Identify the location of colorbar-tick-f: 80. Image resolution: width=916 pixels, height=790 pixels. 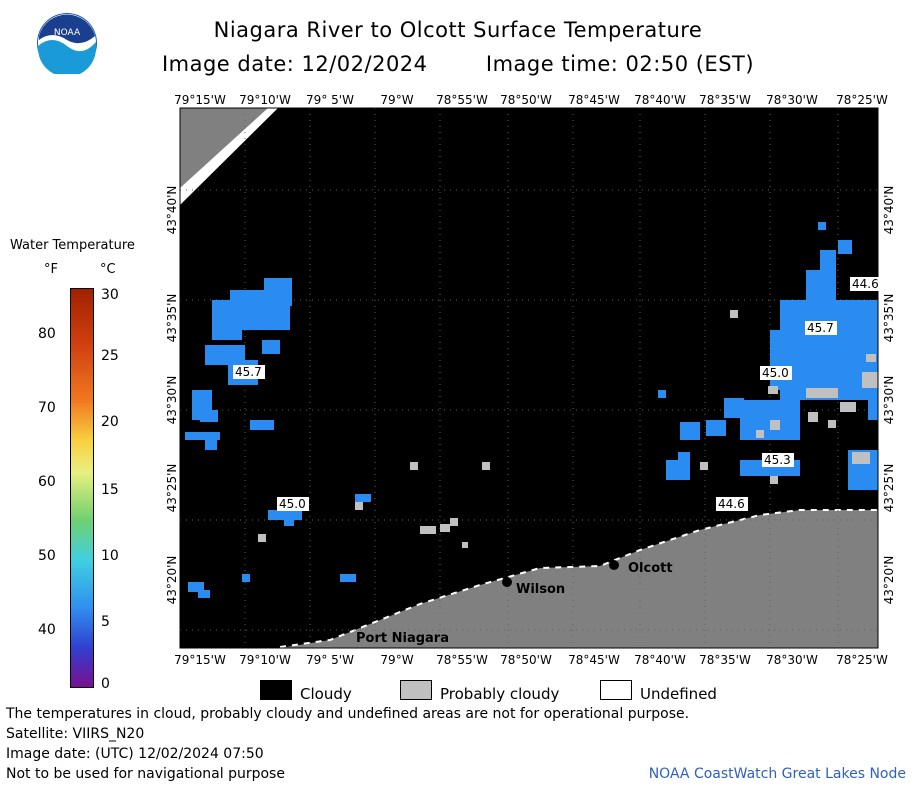
(47, 334).